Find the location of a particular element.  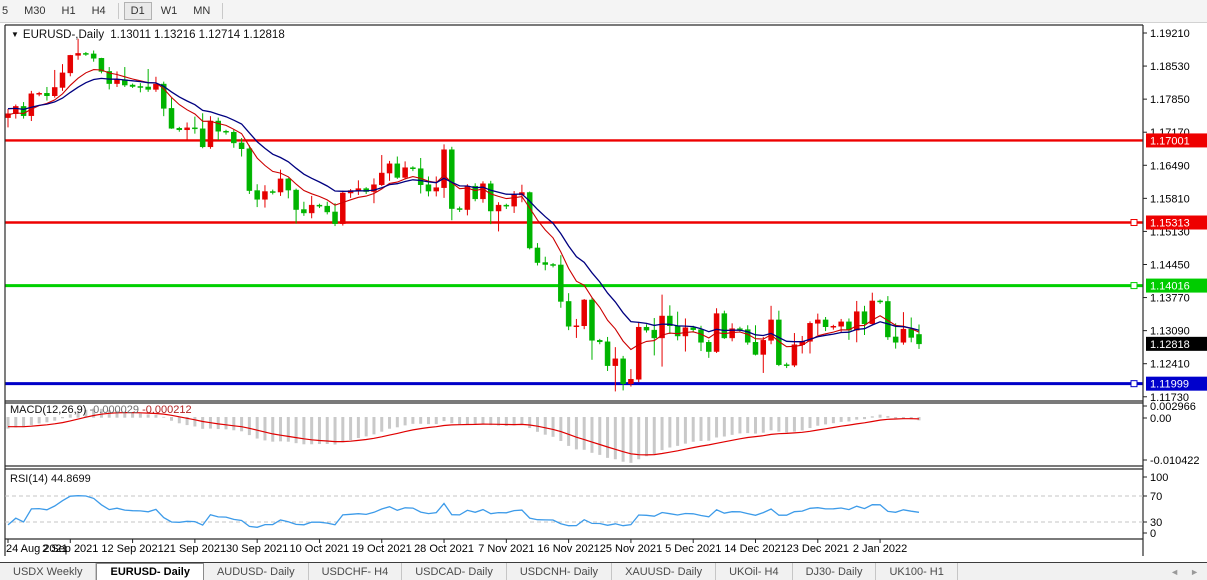

svg-text: 12 Sep 2021 is located at coordinates (132, 549).